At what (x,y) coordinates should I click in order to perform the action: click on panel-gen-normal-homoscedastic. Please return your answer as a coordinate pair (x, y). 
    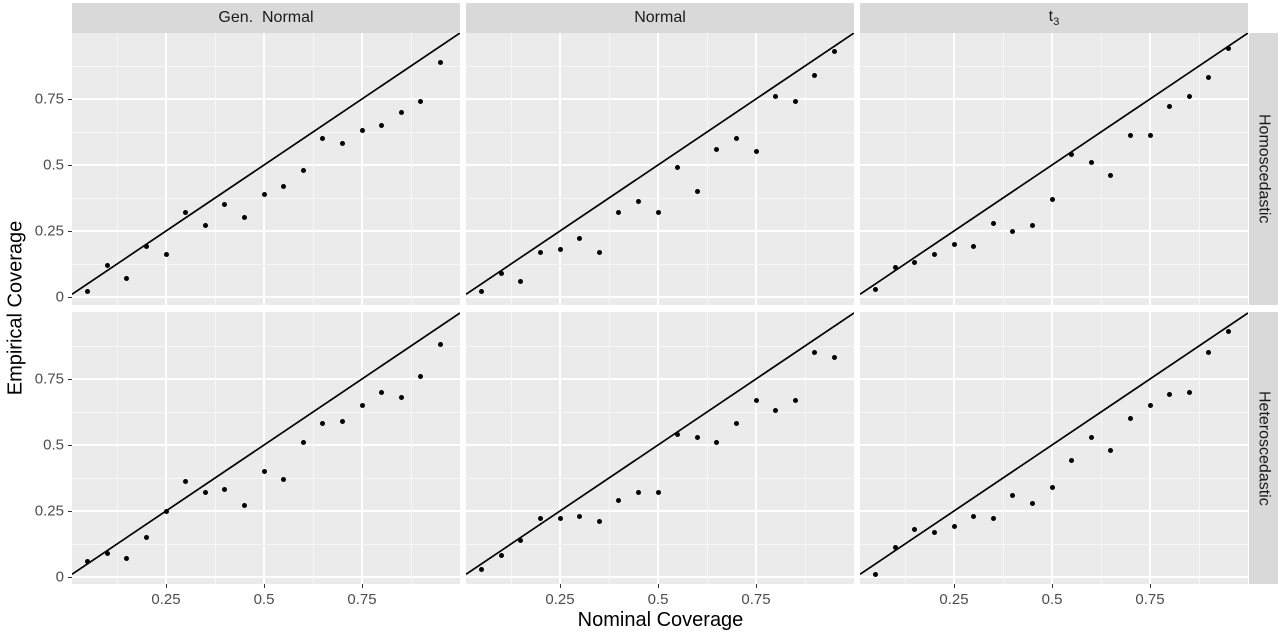
    Looking at the image, I should click on (266, 169).